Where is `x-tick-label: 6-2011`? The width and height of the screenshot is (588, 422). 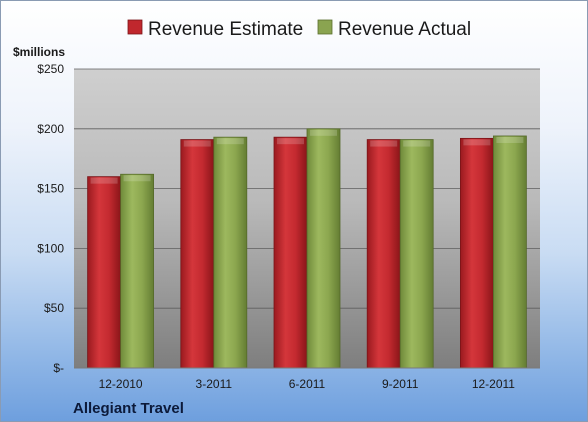 x-tick-label: 6-2011 is located at coordinates (307, 384).